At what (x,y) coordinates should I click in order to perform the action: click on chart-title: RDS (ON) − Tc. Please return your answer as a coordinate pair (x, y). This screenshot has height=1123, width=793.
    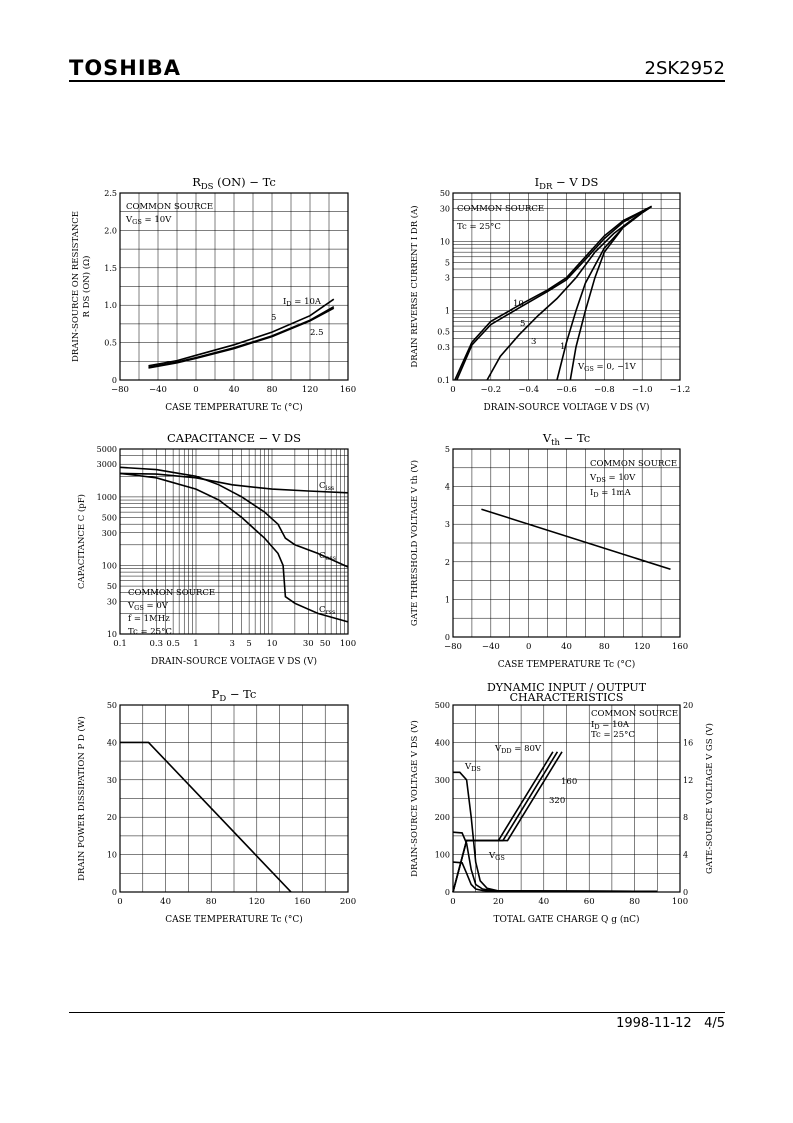
    Looking at the image, I should click on (234, 183).